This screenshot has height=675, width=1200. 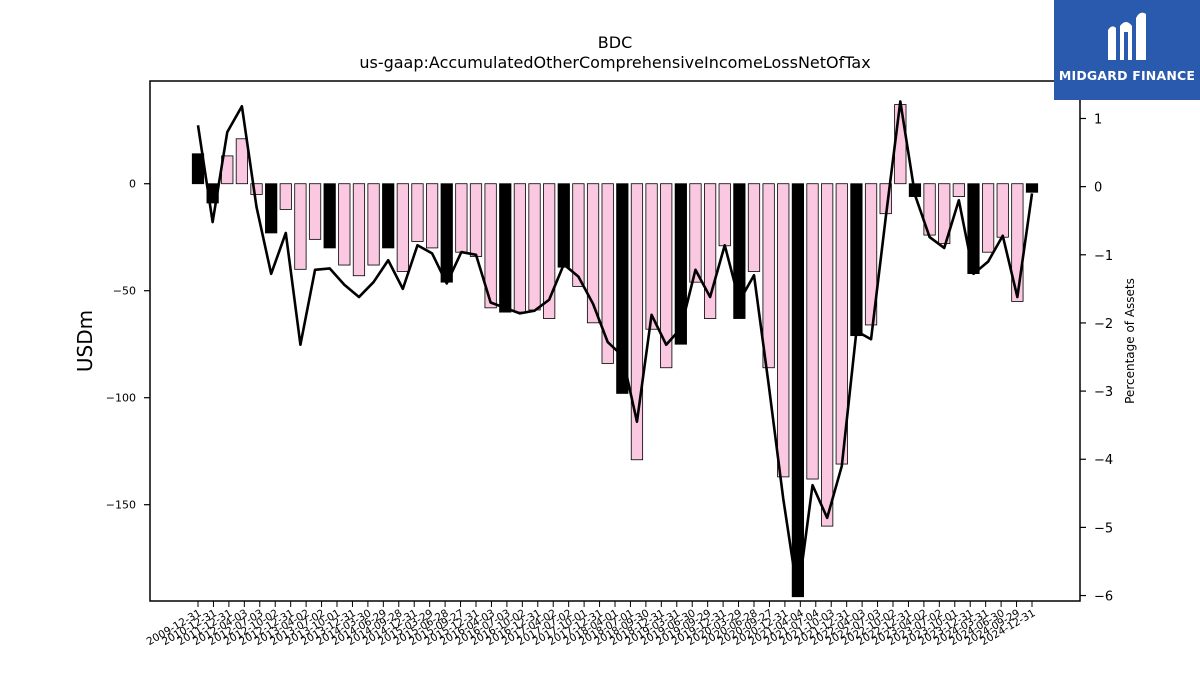 I want to click on brand-logo: MIDGARD FINANCE, so click(x=1127, y=50).